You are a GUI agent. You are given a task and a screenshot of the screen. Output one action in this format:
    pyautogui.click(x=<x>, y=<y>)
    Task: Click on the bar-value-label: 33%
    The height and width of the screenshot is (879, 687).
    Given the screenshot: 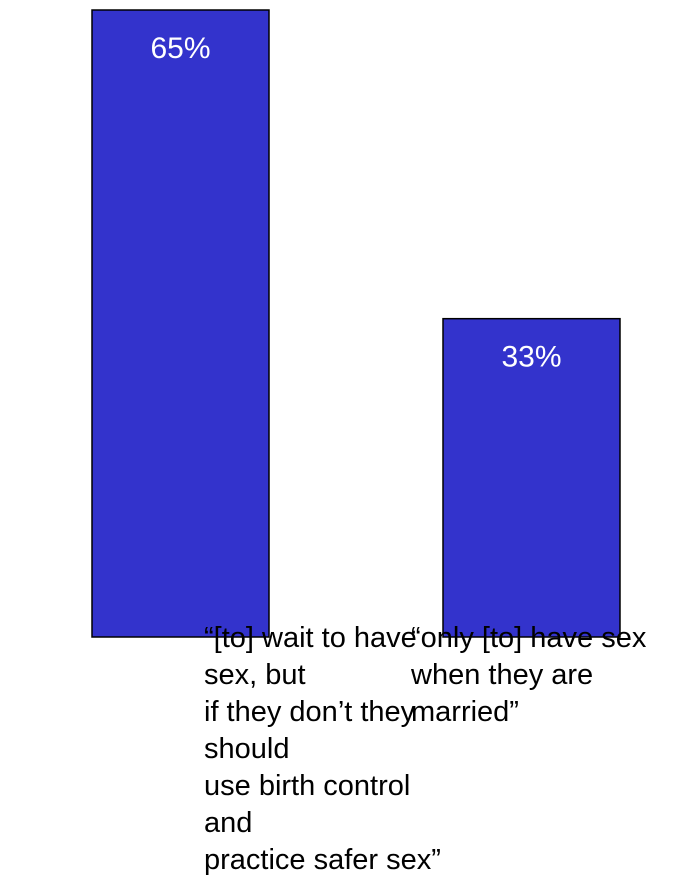 What is the action you would take?
    pyautogui.click(x=531, y=357)
    